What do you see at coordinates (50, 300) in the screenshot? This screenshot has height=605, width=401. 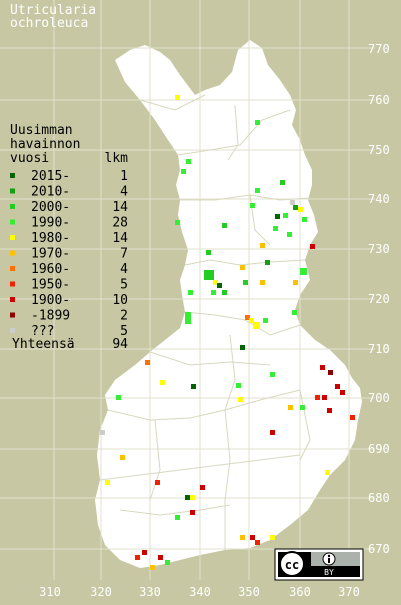 I see `legend-year-label: 1900-` at bounding box center [50, 300].